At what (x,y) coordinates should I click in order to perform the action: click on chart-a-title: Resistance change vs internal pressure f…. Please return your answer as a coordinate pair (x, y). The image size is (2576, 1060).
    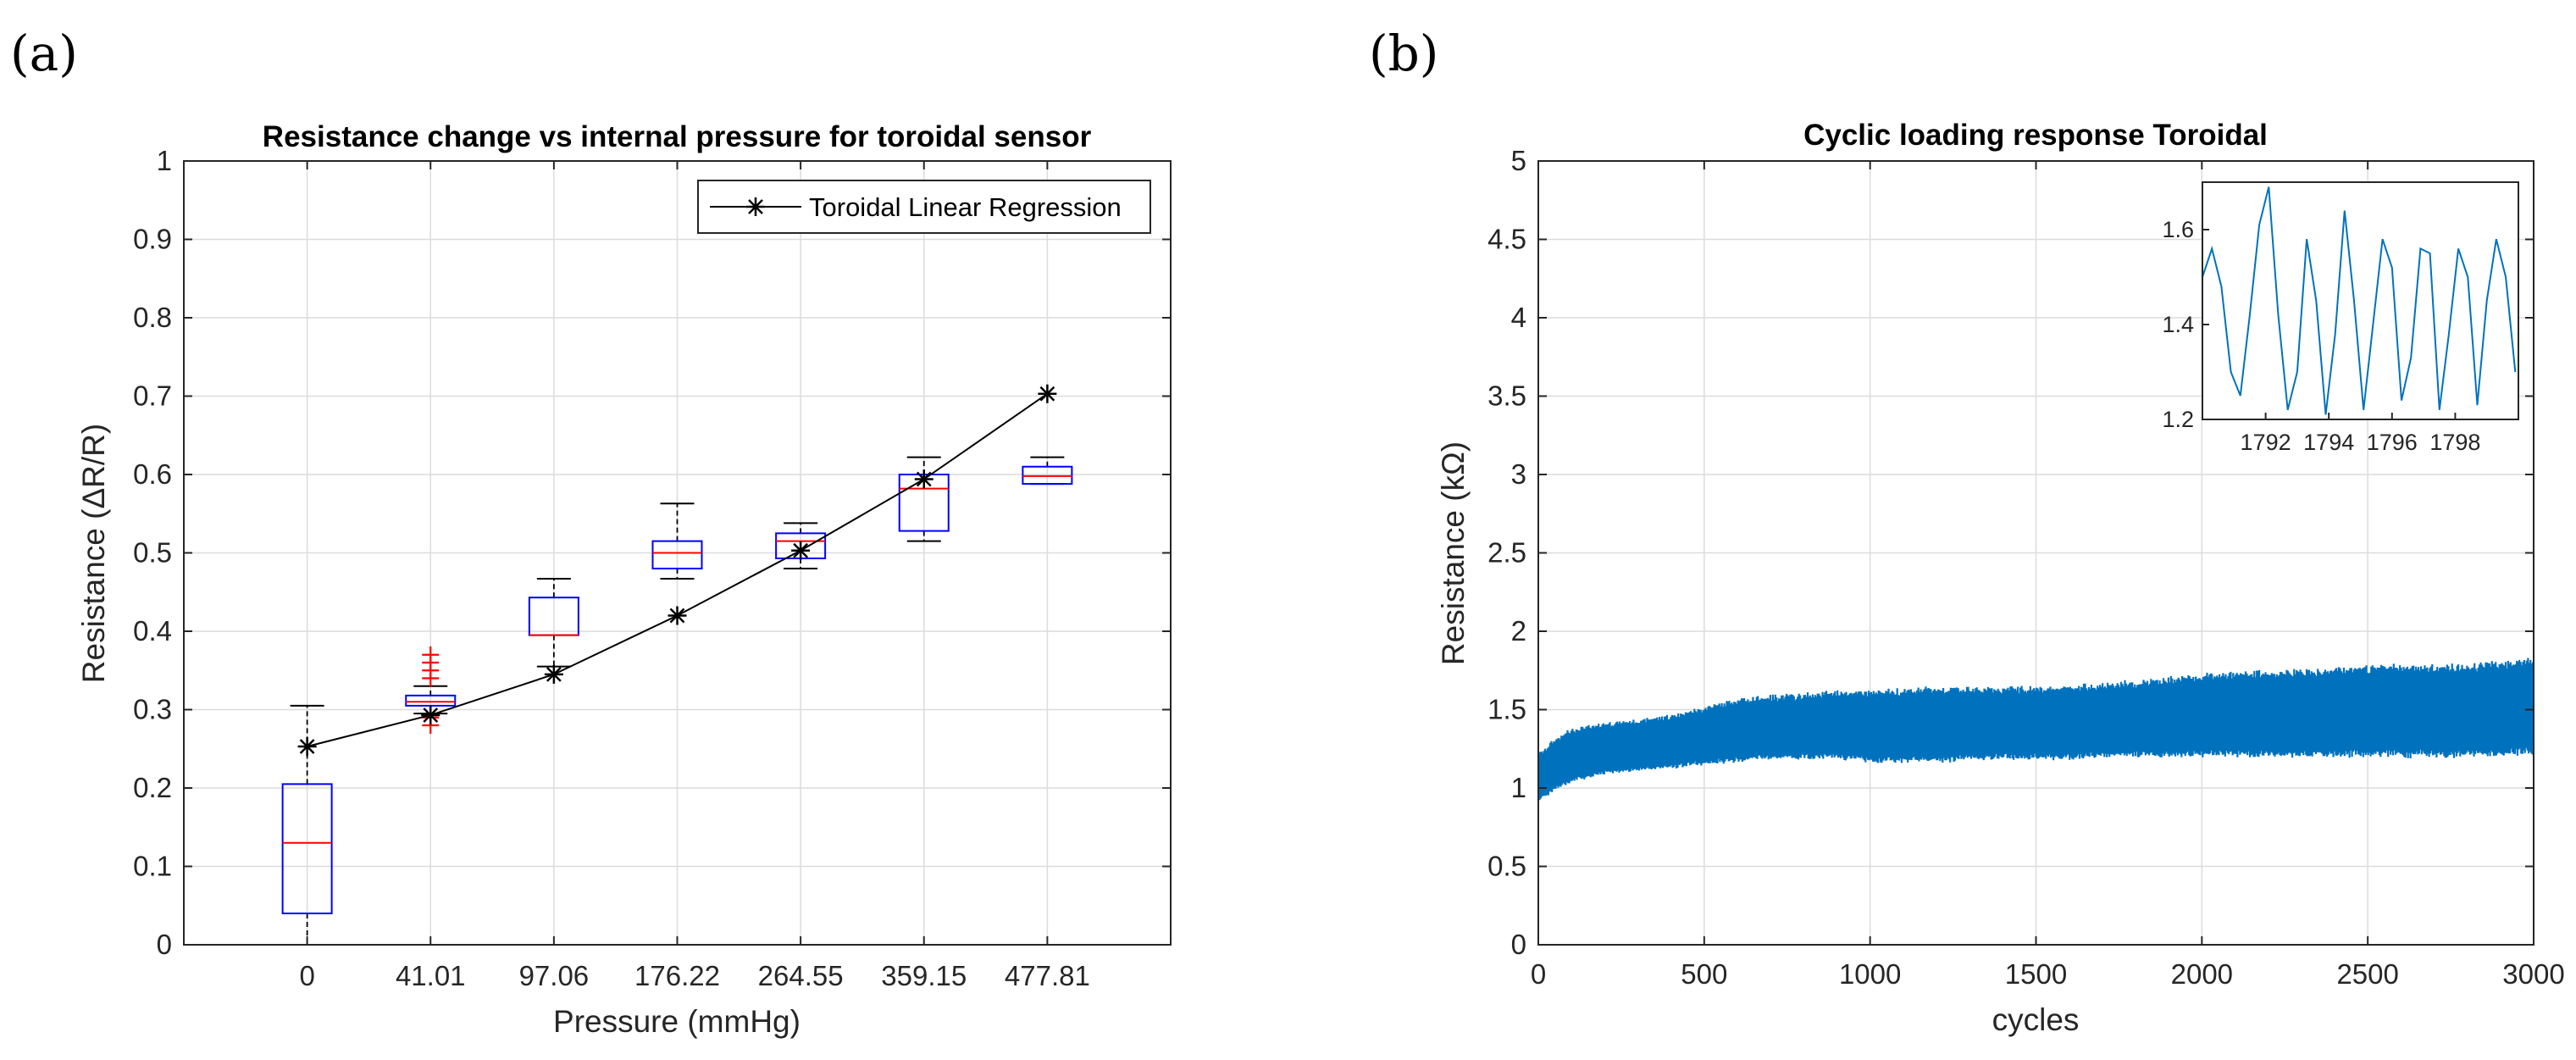
    Looking at the image, I should click on (677, 136).